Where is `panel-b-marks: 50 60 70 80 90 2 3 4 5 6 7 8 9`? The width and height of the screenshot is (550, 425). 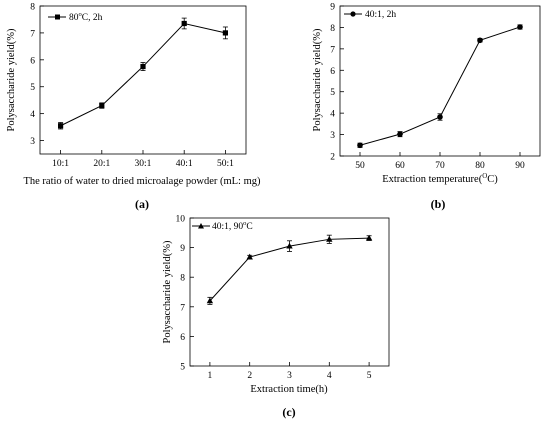
panel-b-marks: 50 60 70 80 90 2 3 4 5 6 7 8 9 is located at coordinates (427, 87).